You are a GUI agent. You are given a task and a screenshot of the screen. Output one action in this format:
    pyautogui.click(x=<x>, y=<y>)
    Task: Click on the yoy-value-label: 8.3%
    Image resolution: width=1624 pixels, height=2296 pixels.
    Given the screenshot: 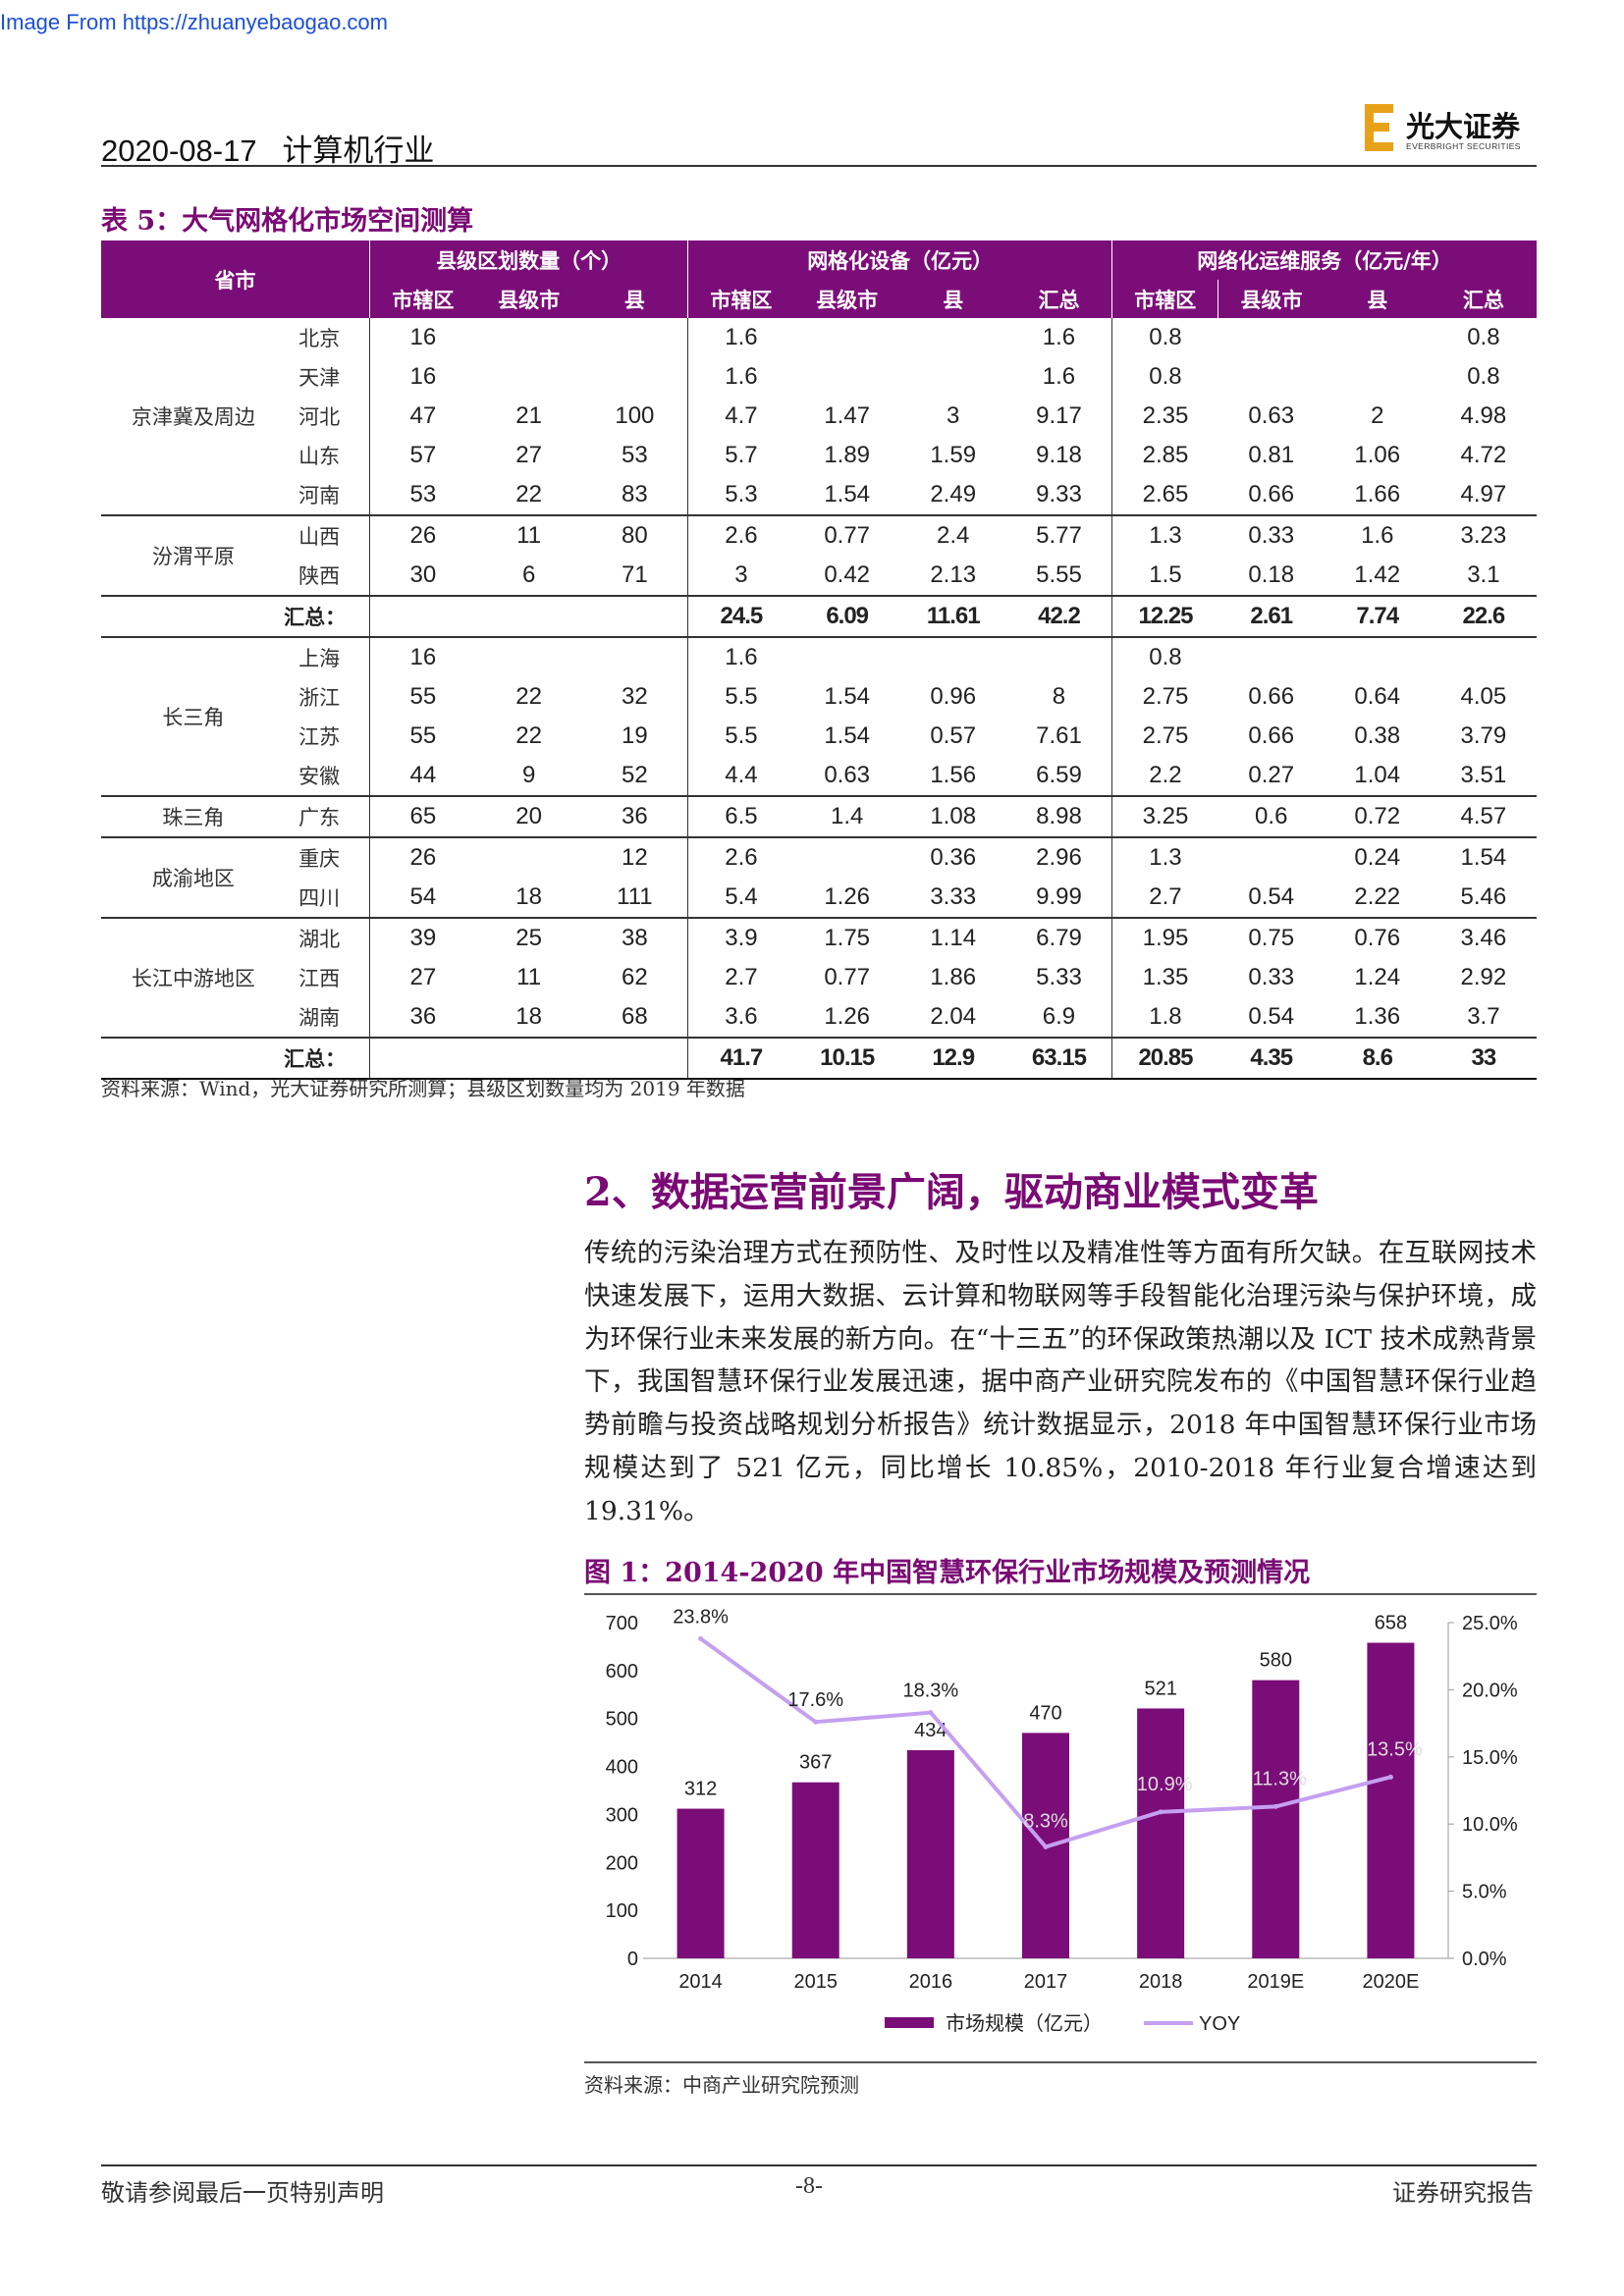 What is the action you would take?
    pyautogui.click(x=1045, y=1821)
    